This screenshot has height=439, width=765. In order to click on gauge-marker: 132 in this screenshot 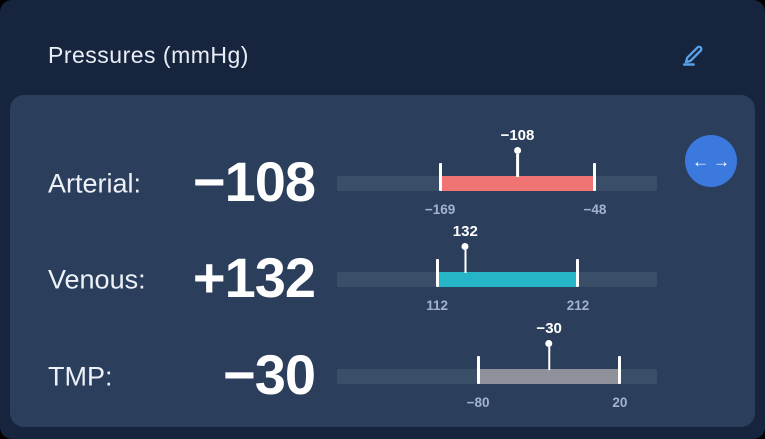, I will do `click(465, 248)`.